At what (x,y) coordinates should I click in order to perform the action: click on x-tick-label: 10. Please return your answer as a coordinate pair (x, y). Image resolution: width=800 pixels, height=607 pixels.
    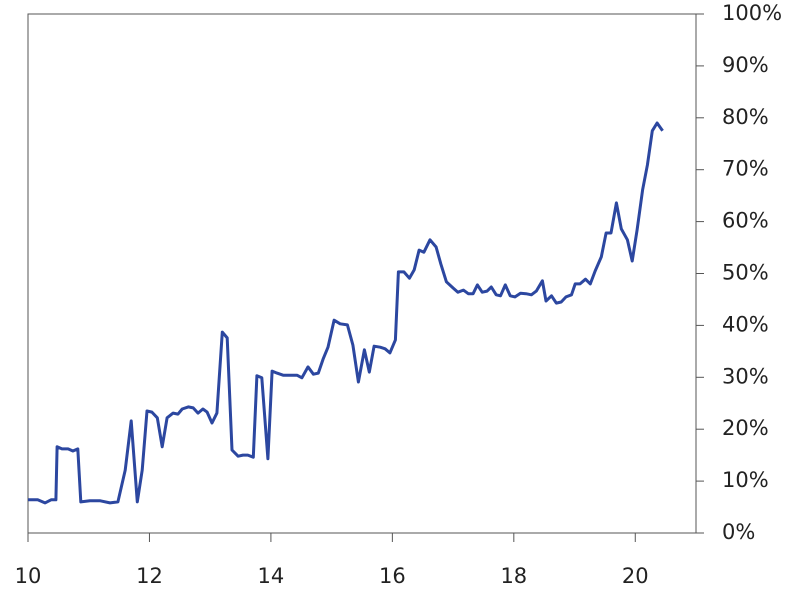
    Looking at the image, I should click on (28, 576).